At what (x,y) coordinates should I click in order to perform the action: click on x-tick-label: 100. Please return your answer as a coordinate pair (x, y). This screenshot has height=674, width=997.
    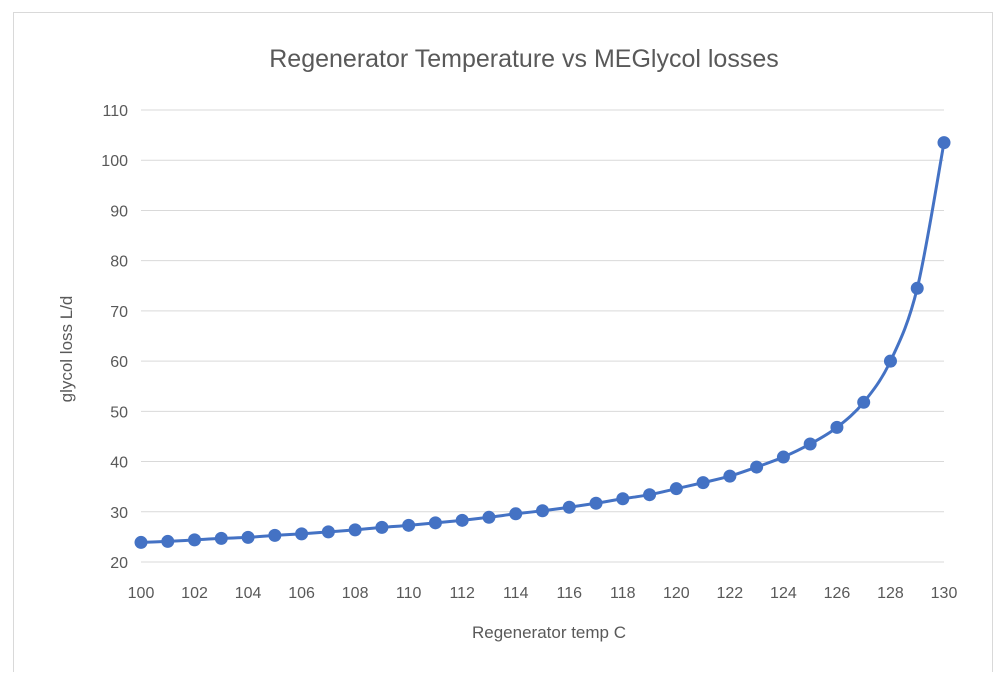
    Looking at the image, I should click on (141, 593).